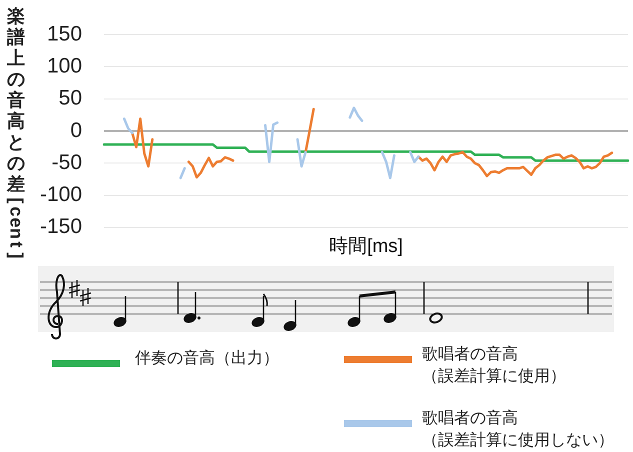 The width and height of the screenshot is (633, 452). What do you see at coordinates (67, 162) in the screenshot?
I see `y-tick-label: -50` at bounding box center [67, 162].